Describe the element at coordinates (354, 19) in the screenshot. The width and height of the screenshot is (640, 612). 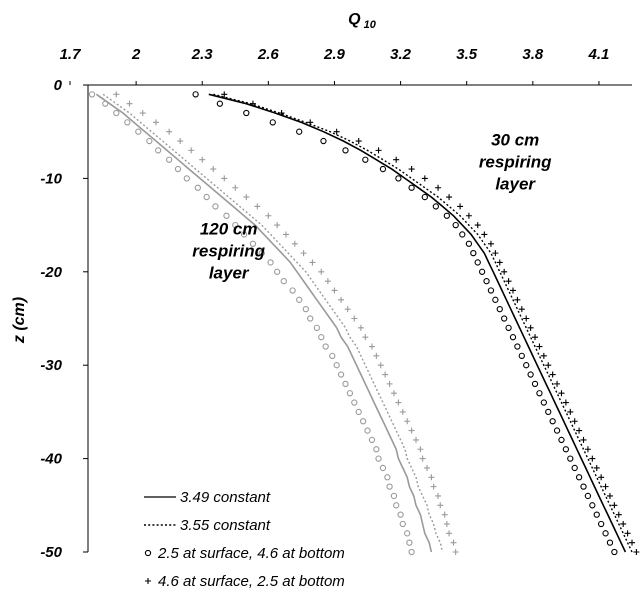
I see `x-axis-title-main: Q` at that location.